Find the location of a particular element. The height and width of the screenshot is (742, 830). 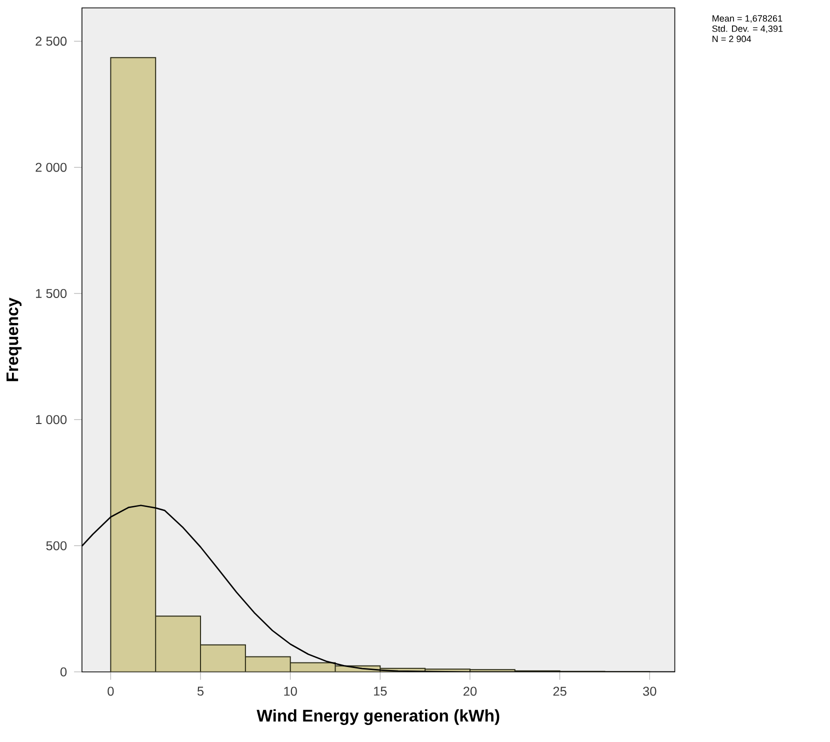

y-tick-label: 1 500 is located at coordinates (51, 293).